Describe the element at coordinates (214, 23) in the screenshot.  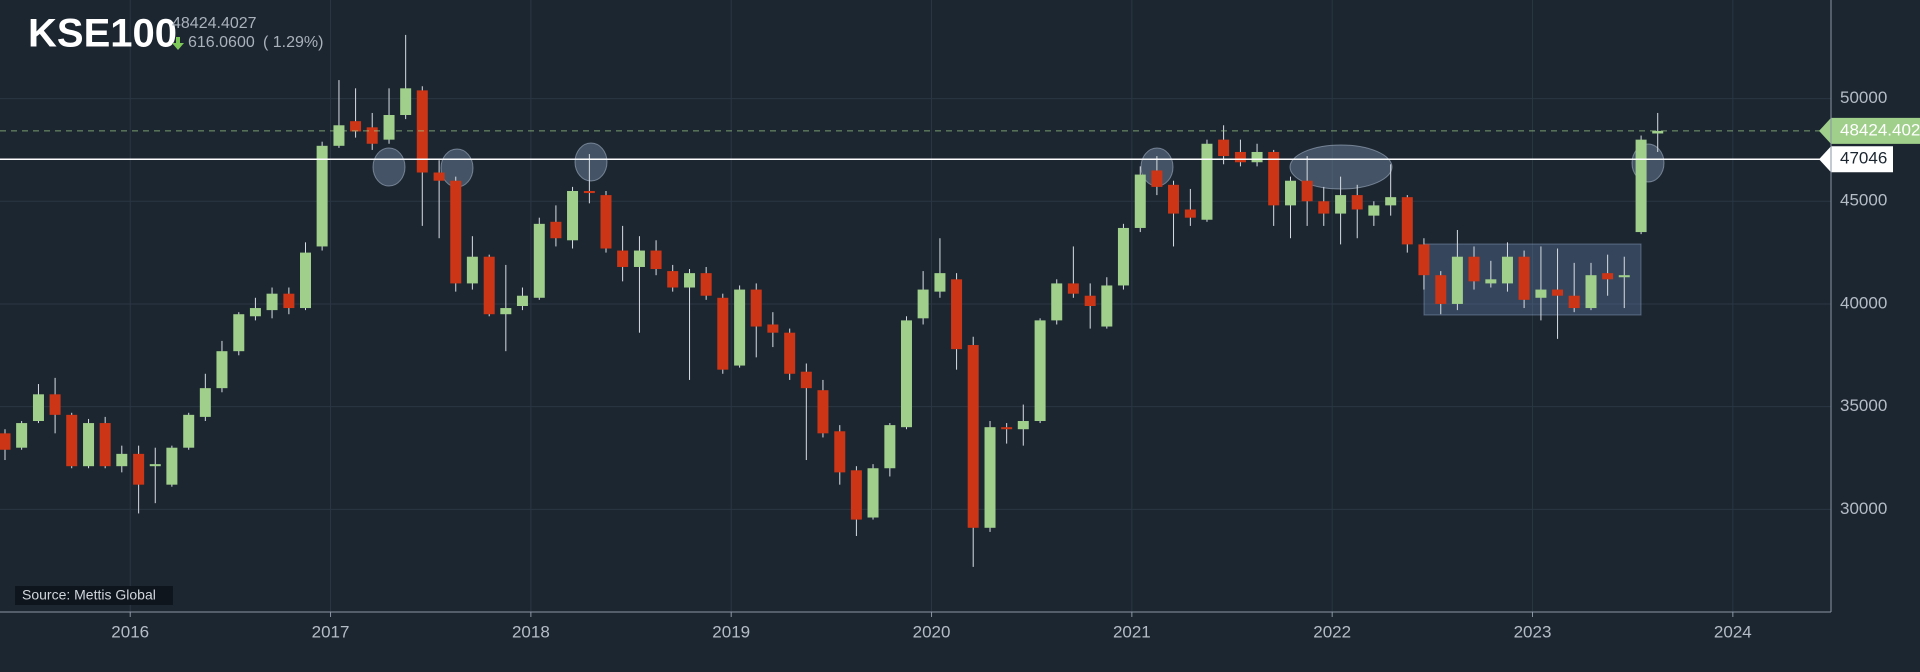
I see `last-price: 48424.4027` at that location.